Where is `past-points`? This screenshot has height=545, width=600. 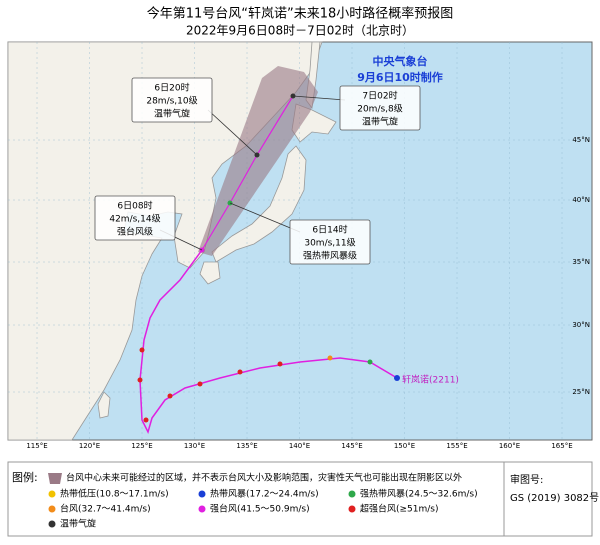
past-points is located at coordinates (268, 385).